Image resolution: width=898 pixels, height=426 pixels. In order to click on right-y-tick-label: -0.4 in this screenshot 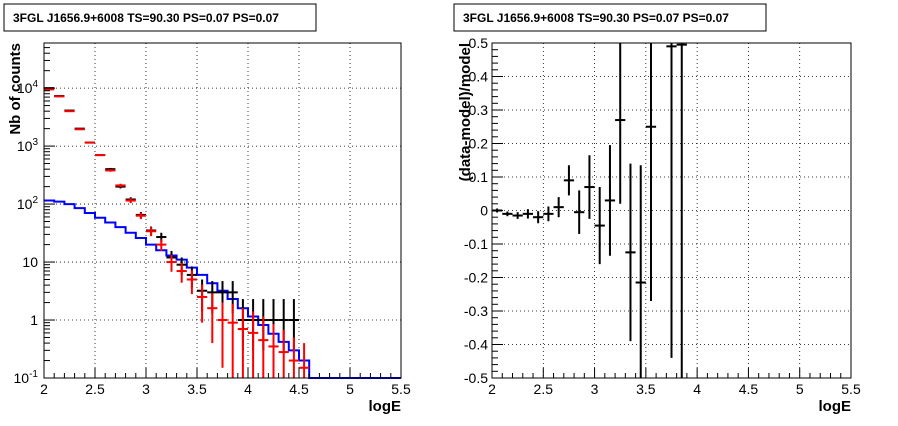, I will do `click(476, 345)`.